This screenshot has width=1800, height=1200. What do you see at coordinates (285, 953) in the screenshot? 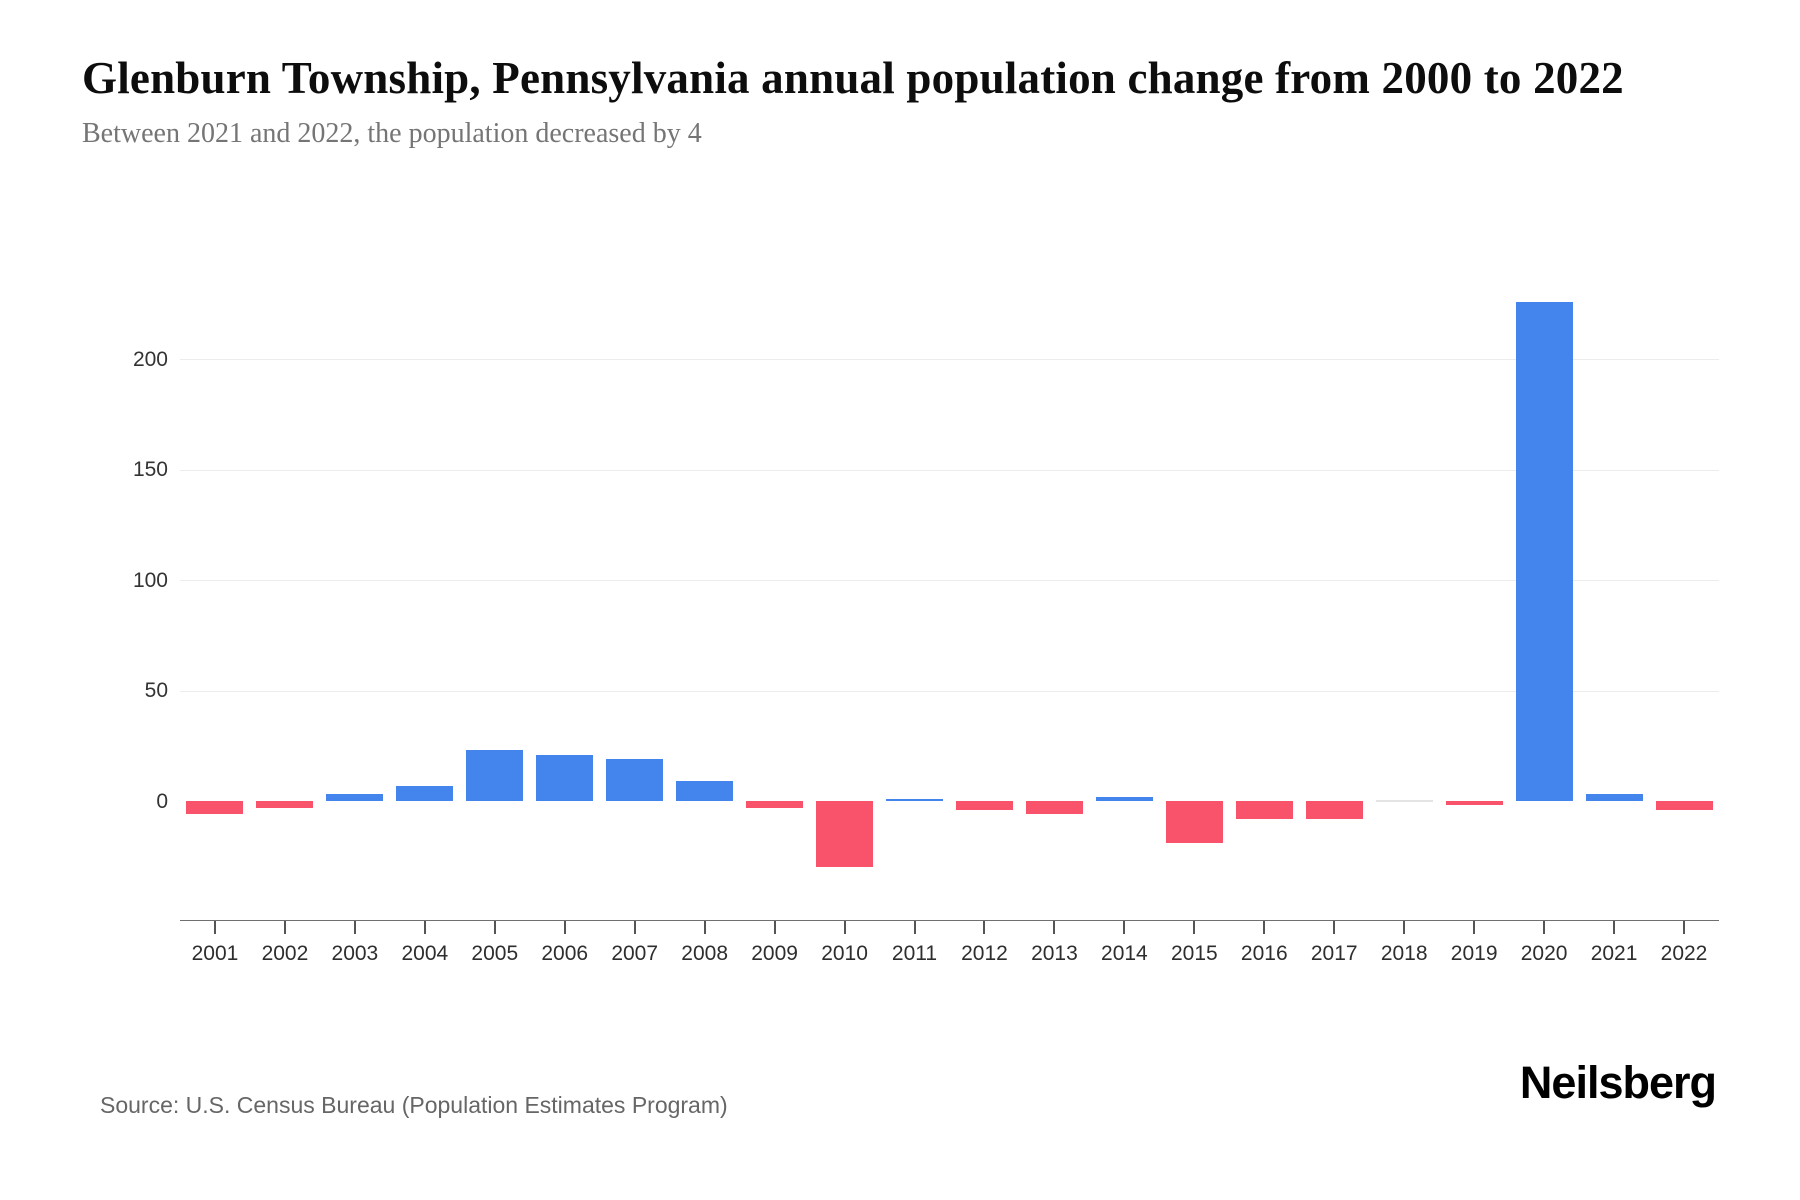
I see `x-axis-label-2002: 2002` at bounding box center [285, 953].